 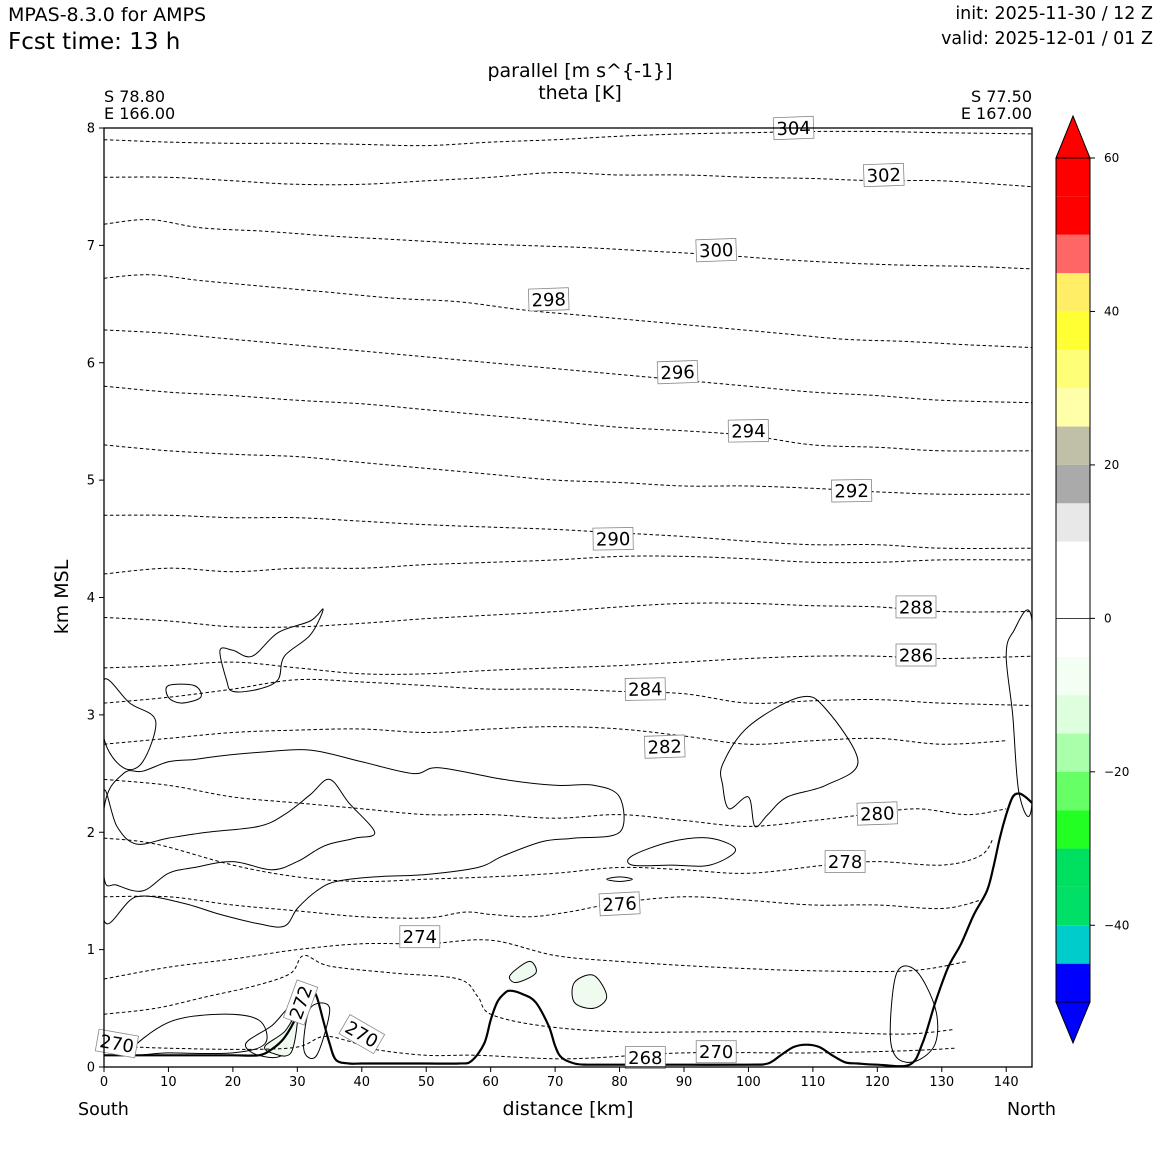 I want to click on colorbar-tick-label: 60, so click(x=1111, y=158).